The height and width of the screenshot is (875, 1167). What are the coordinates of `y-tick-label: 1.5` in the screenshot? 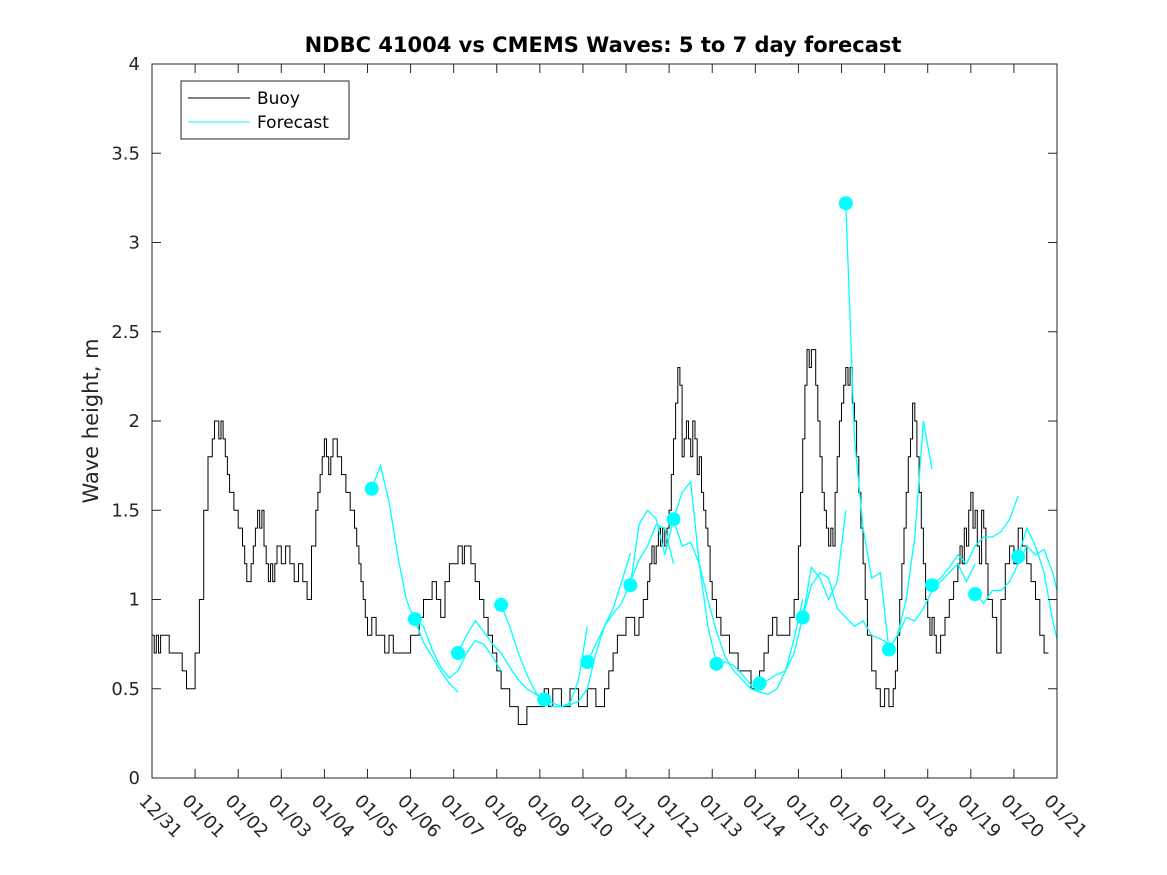 It's located at (125, 510).